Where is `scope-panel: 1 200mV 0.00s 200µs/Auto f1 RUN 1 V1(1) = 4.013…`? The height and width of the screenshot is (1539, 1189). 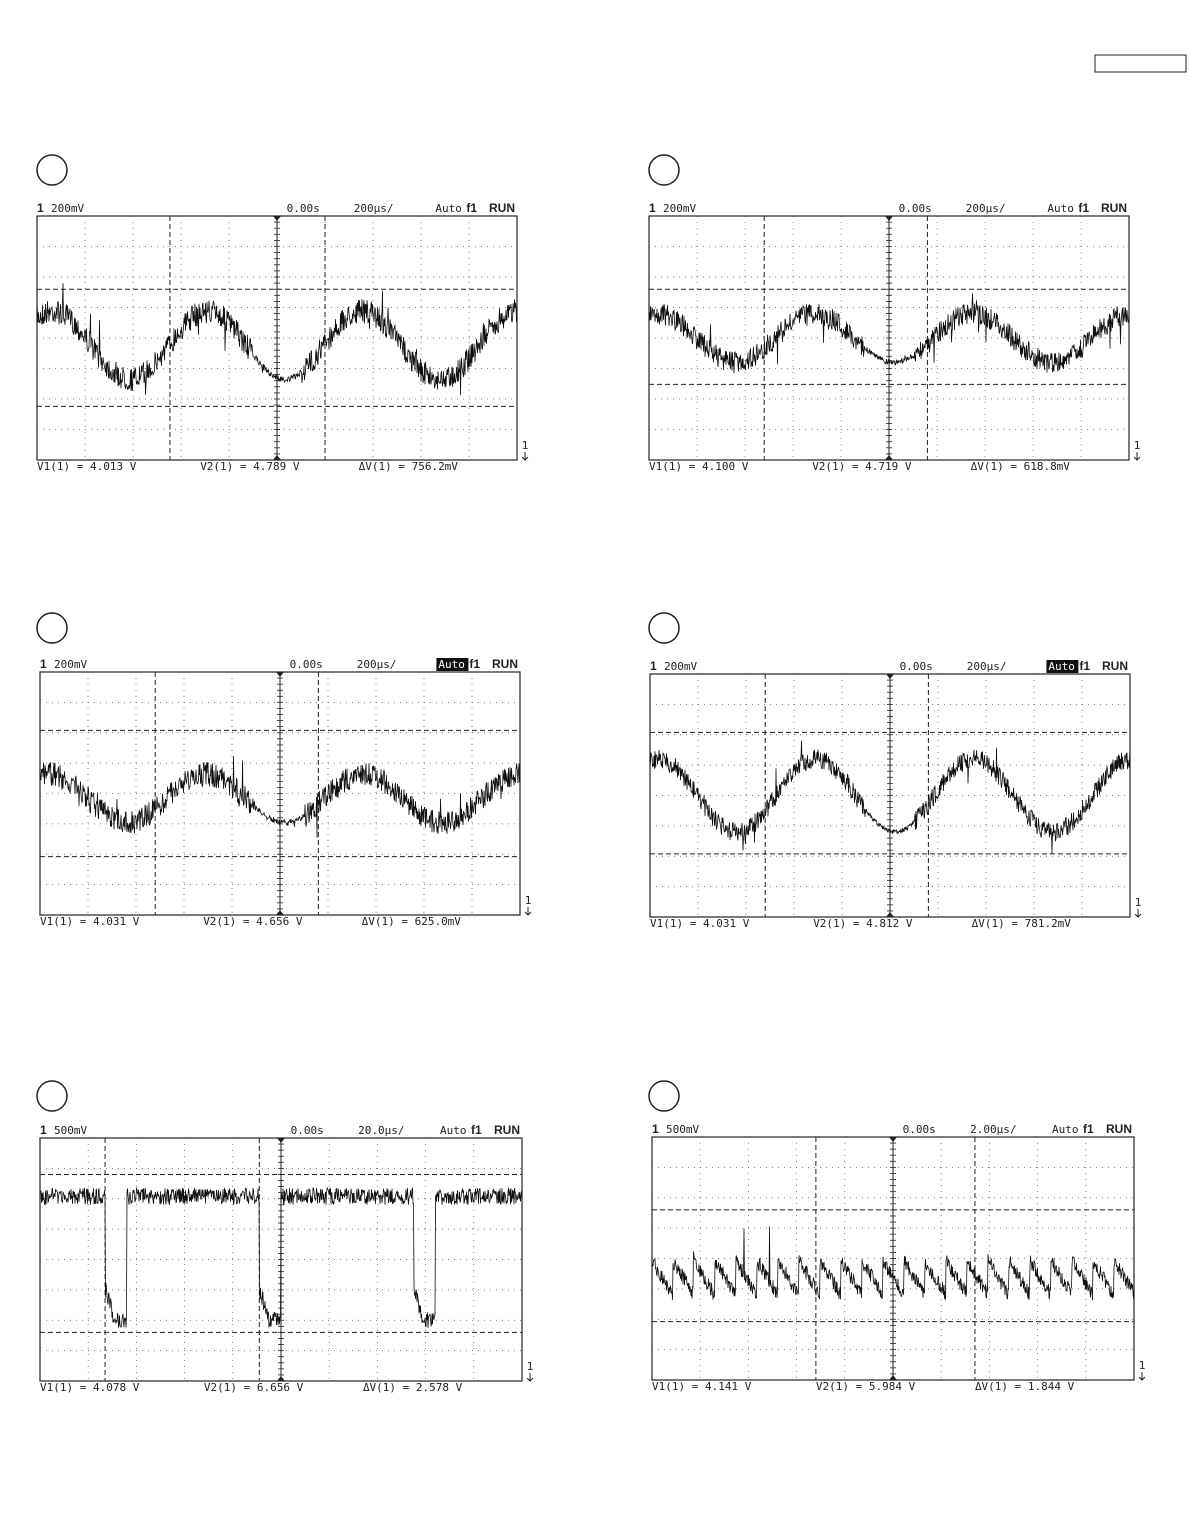 scope-panel: 1 200mV 0.00s 200µs/Auto f1 RUN 1 V1(1) = 4.013… is located at coordinates (282, 313).